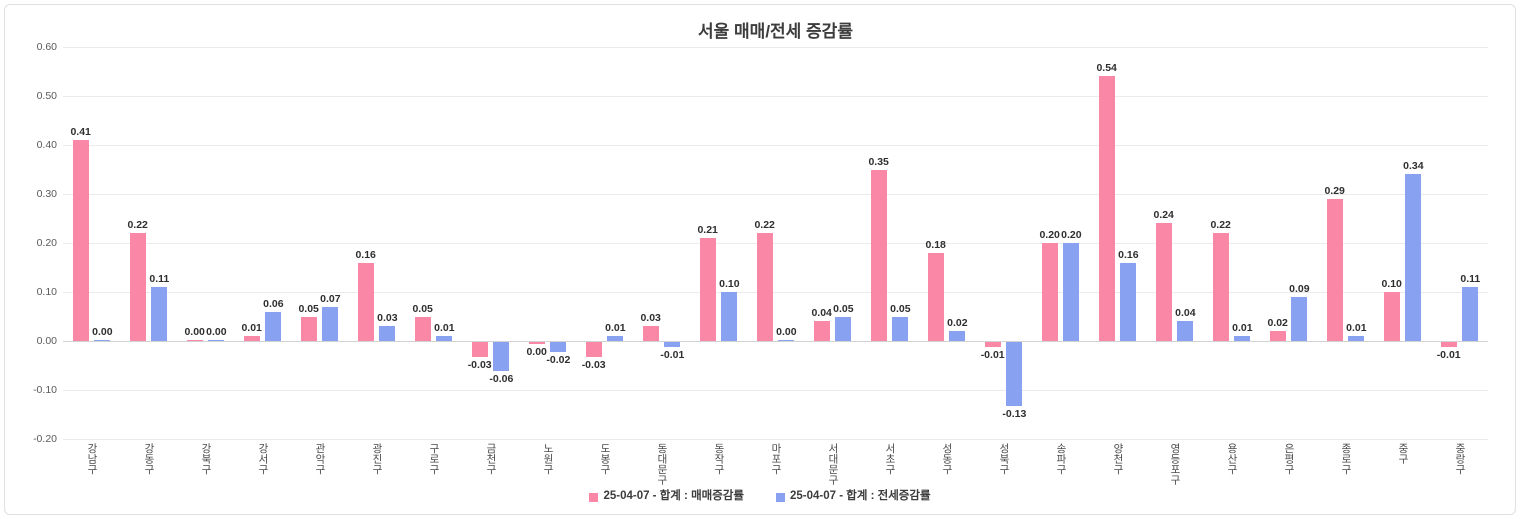  Describe the element at coordinates (1391, 316) in the screenshot. I see `bar-sale-중구` at that location.